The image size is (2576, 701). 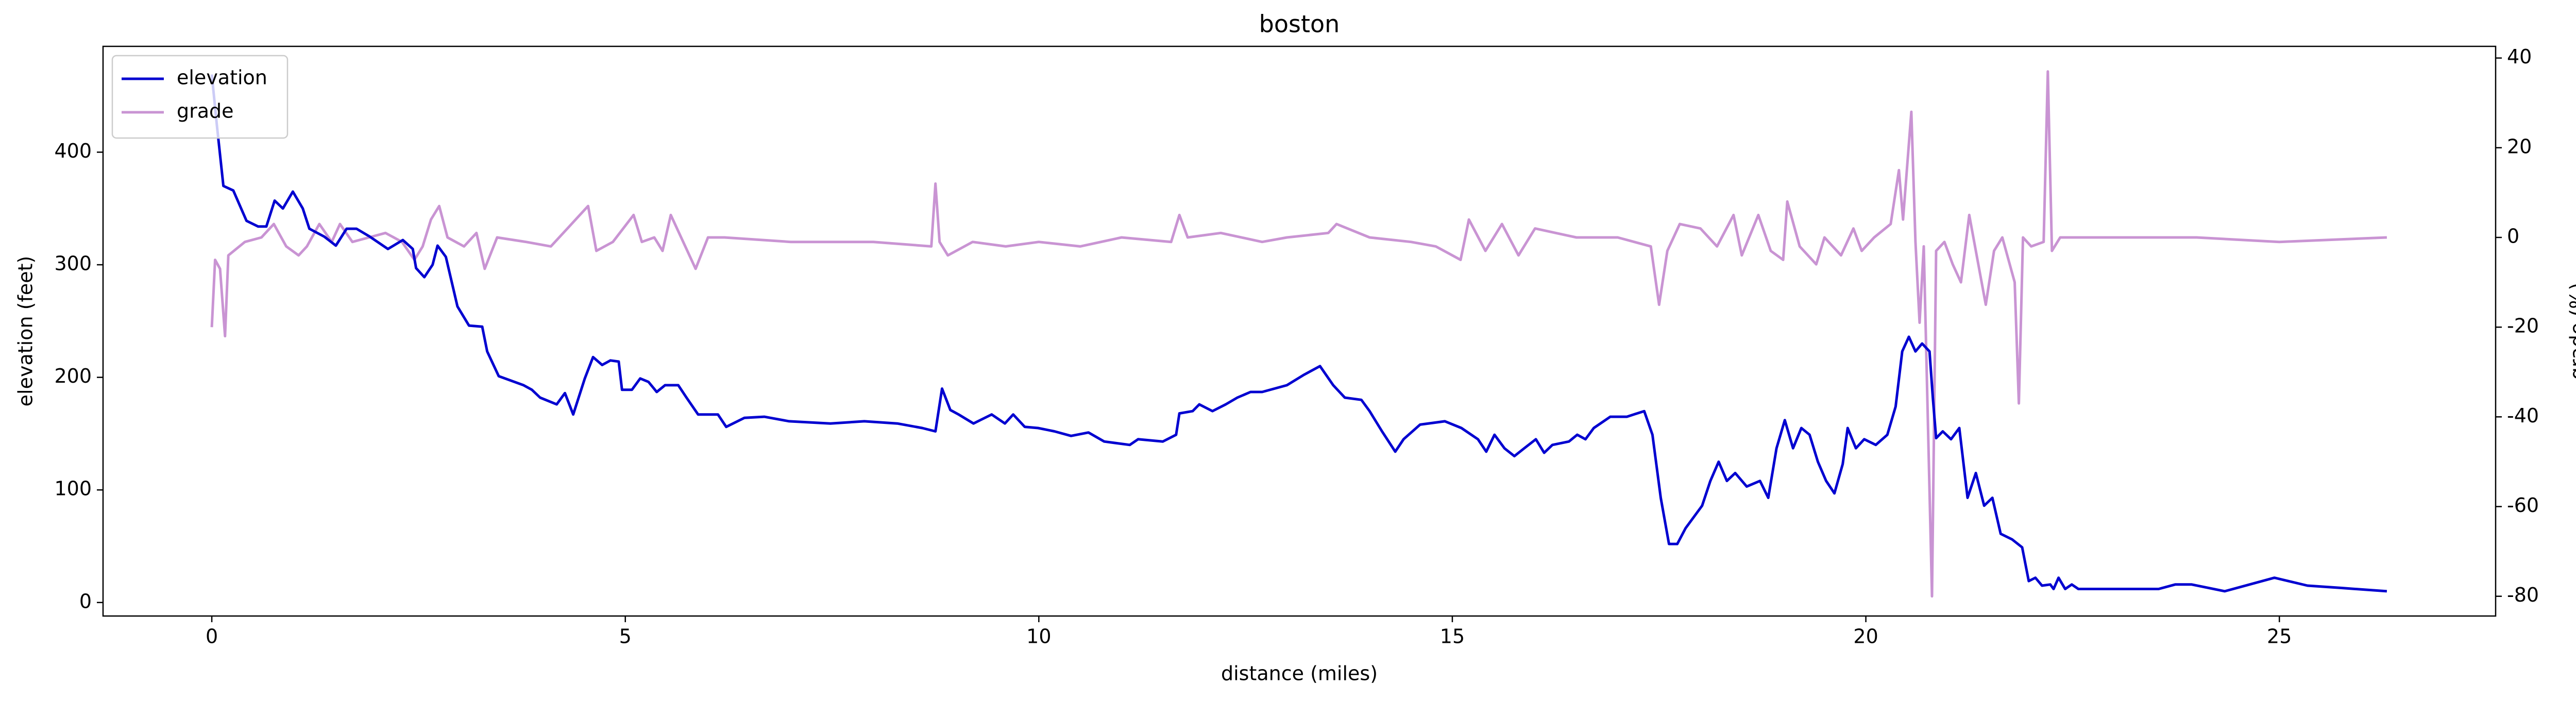 I want to click on y-tick-label: 200, so click(x=73, y=376).